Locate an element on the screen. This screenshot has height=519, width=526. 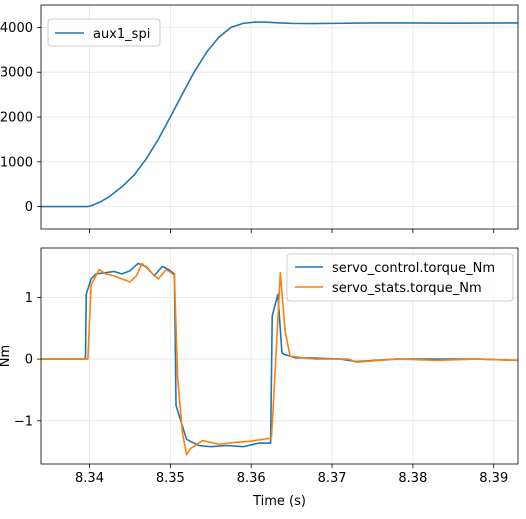
y-tick-label: 4000 is located at coordinates (16, 28).